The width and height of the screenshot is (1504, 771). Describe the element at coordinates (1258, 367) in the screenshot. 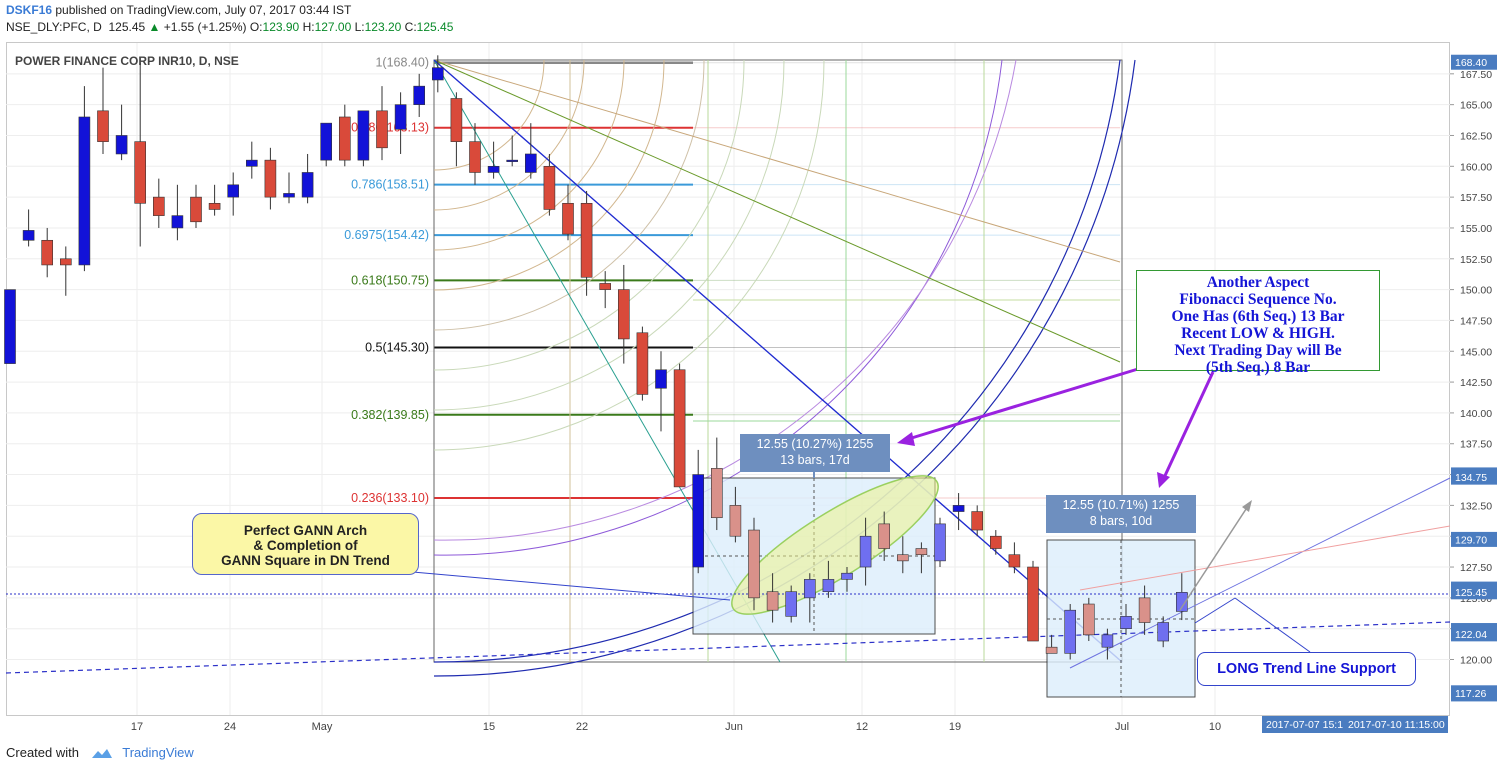

I see `fib-note-line: (5th Seq.) 8 Bar` at that location.